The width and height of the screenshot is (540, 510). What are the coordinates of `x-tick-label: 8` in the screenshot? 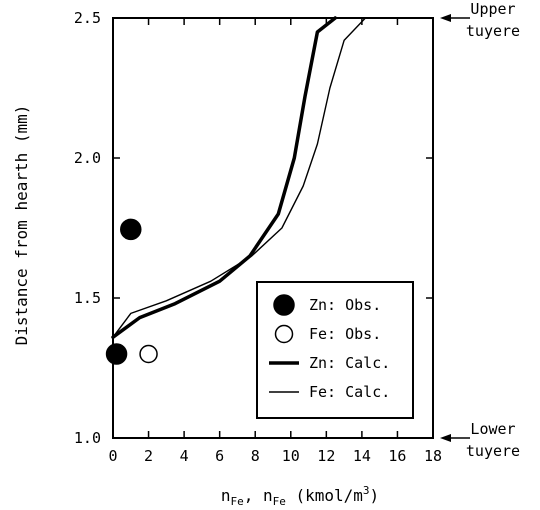 It's located at (255, 456).